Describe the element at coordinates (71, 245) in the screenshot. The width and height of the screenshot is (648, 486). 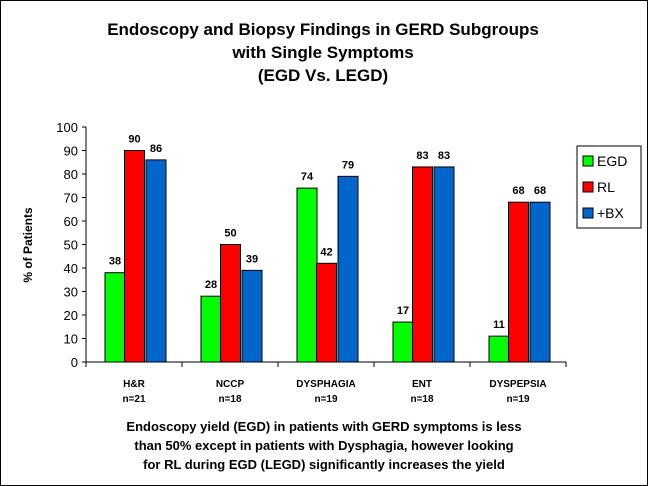
I see `y-tick-label: 50` at that location.